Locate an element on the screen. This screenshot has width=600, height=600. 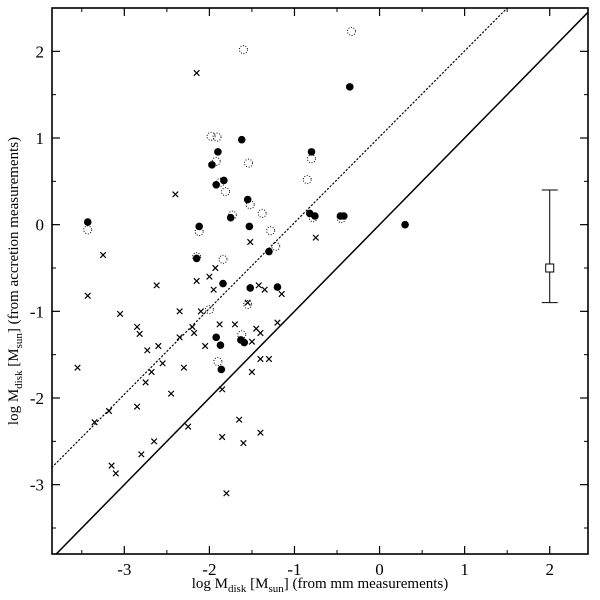
axis-title-text: [M is located at coordinates (257, 584).